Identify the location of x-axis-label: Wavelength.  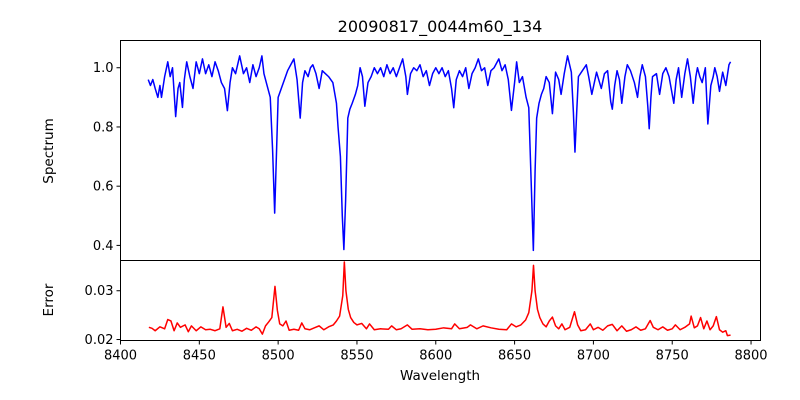
(440, 376).